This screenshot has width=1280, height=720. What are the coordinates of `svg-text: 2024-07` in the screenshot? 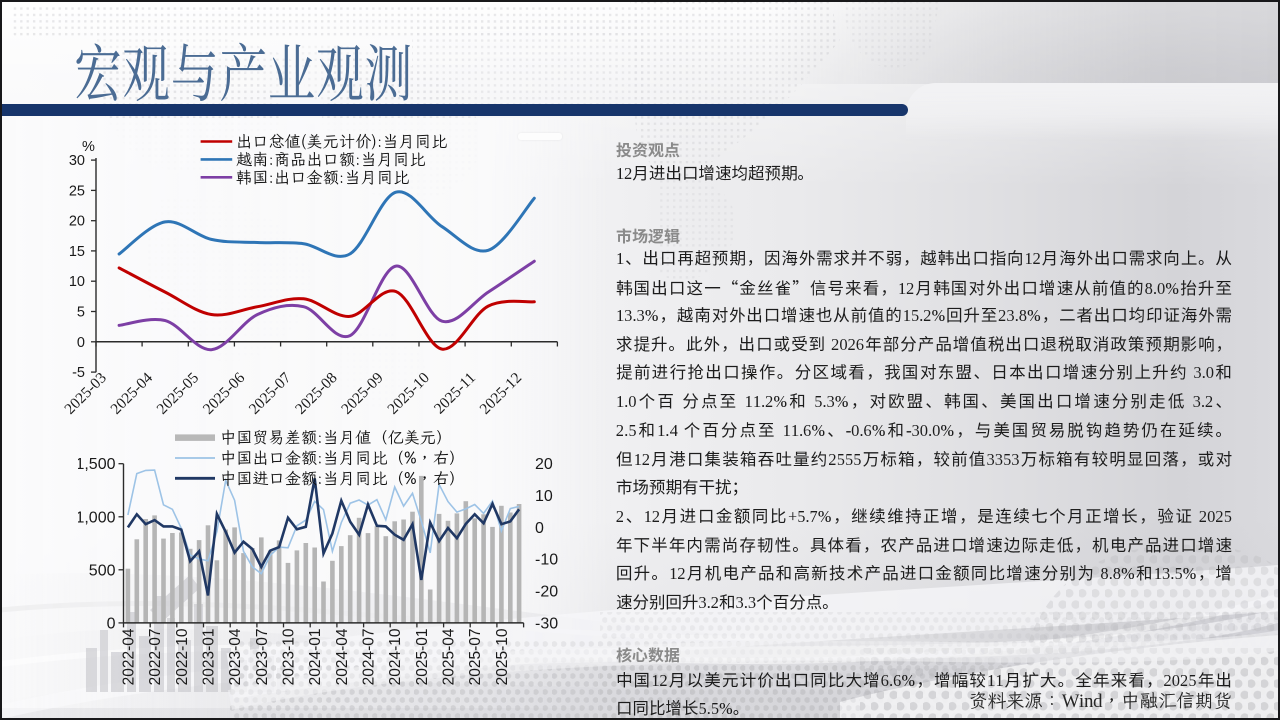 It's located at (369, 657).